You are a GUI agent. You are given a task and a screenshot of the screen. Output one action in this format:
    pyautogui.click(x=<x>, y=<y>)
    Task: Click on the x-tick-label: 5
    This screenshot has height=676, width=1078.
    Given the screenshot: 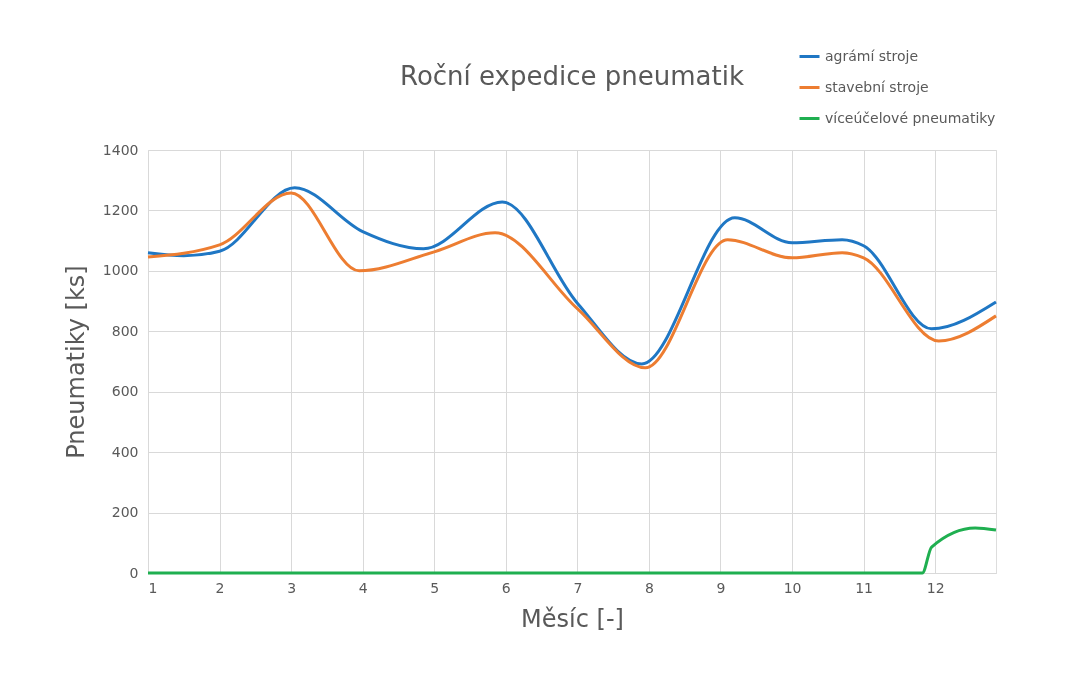 What is the action you would take?
    pyautogui.click(x=435, y=587)
    